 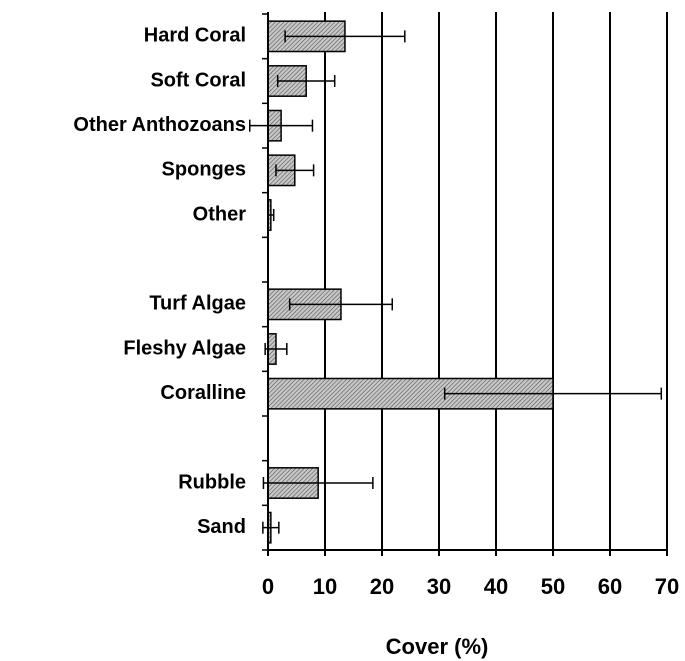 What do you see at coordinates (184, 348) in the screenshot?
I see `y-tick-label: Fleshy Algae` at bounding box center [184, 348].